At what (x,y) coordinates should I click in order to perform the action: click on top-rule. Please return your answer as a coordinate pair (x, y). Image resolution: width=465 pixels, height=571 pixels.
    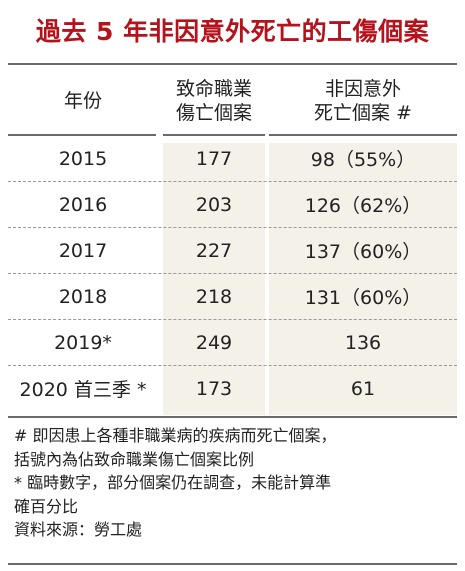
    Looking at the image, I should click on (232, 64).